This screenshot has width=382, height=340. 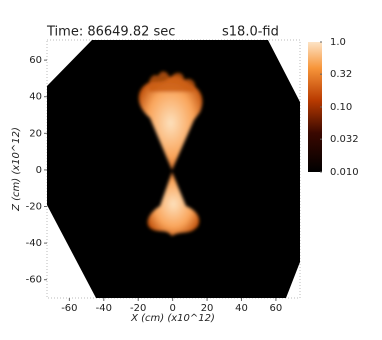 I want to click on y-tick-label: -40, so click(x=34, y=243).